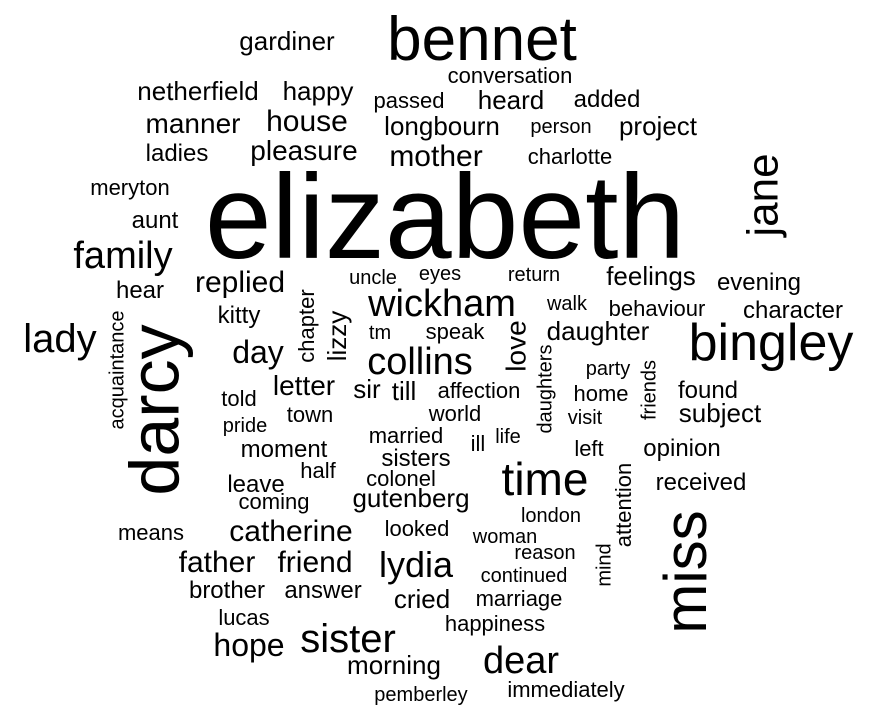  Describe the element at coordinates (504, 537) in the screenshot. I see `word-woman: woman` at that location.